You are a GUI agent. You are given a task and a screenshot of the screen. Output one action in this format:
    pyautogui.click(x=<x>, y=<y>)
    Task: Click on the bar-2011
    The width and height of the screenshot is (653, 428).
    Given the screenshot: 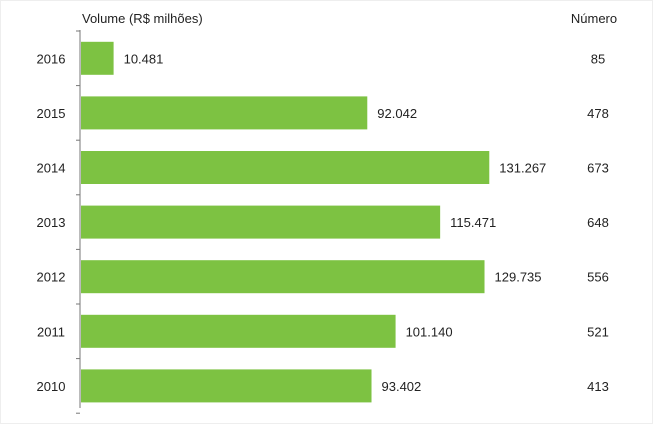 What is the action you would take?
    pyautogui.click(x=238, y=331)
    